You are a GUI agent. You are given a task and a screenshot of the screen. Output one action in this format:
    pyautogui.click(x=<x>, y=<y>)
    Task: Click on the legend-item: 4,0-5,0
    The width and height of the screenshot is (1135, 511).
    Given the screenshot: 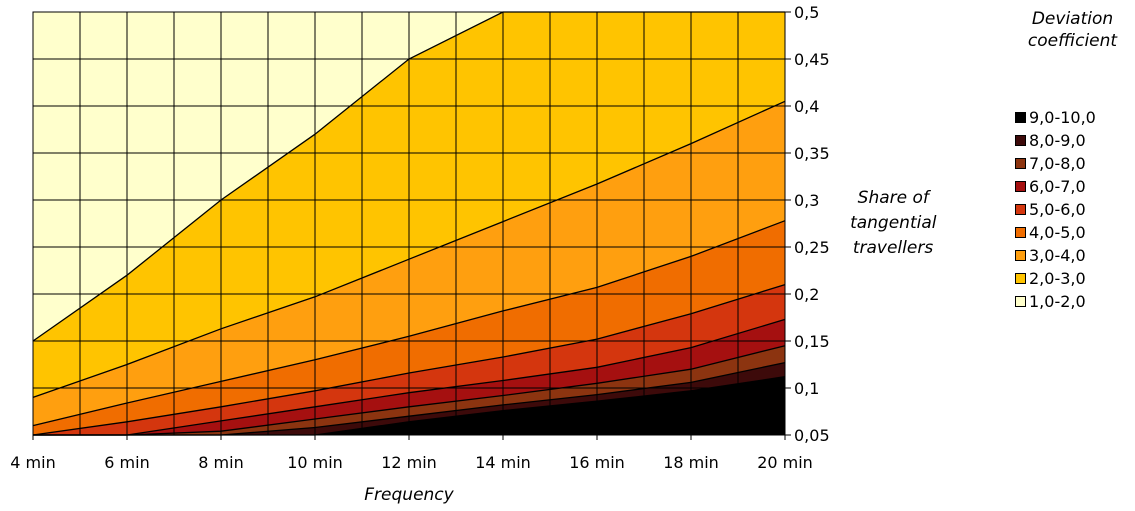 What is the action you would take?
    pyautogui.click(x=1055, y=232)
    